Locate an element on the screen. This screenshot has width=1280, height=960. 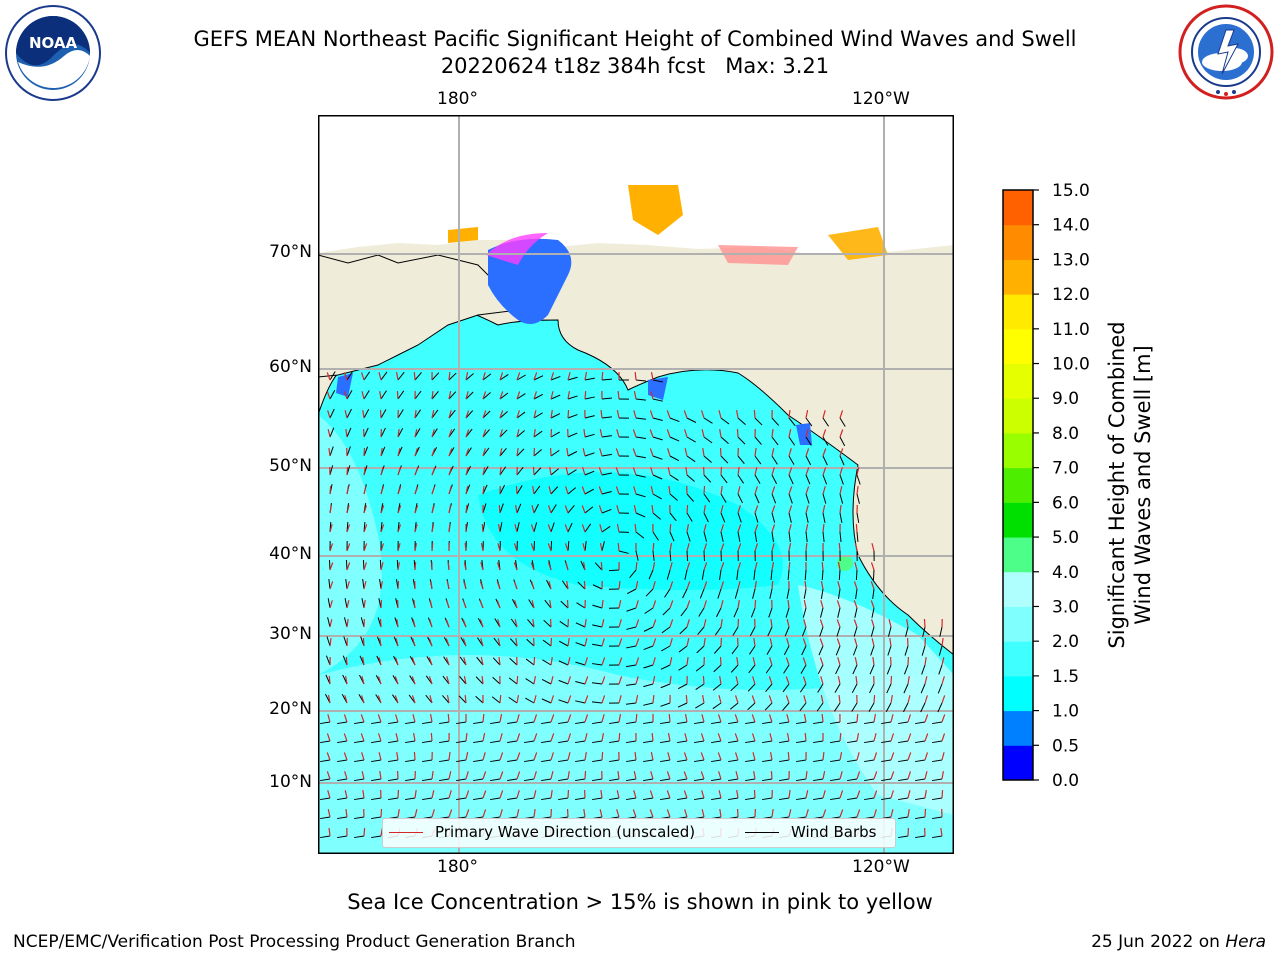
lat-label-10n: 10°N is located at coordinates (290, 782).